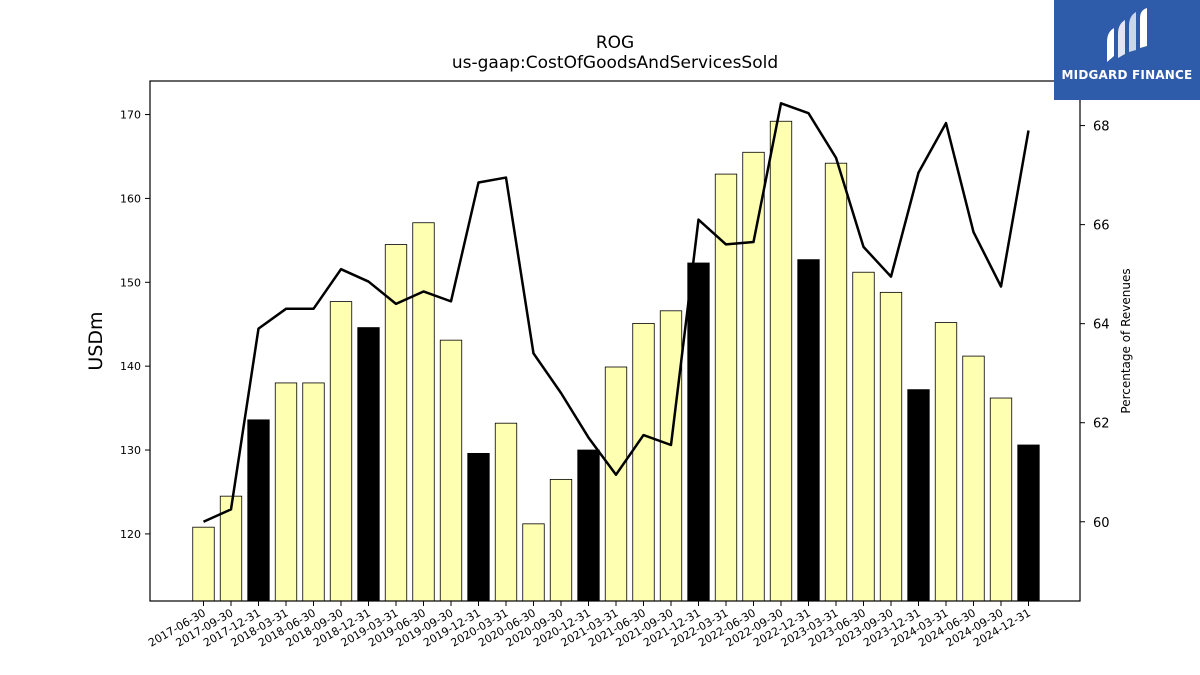 Image resolution: width=1200 pixels, height=675 pixels. I want to click on logo-text: MIDGARD FINANCE, so click(1127, 75).